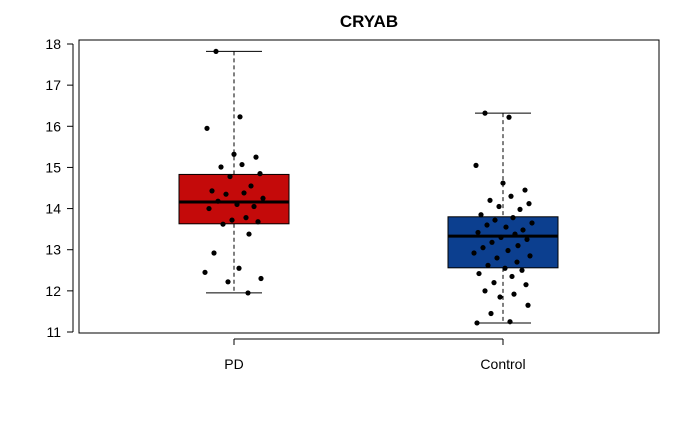 Image resolution: width=700 pixels, height=432 pixels. Describe the element at coordinates (53, 44) in the screenshot. I see `y-tick-label: 18` at that location.